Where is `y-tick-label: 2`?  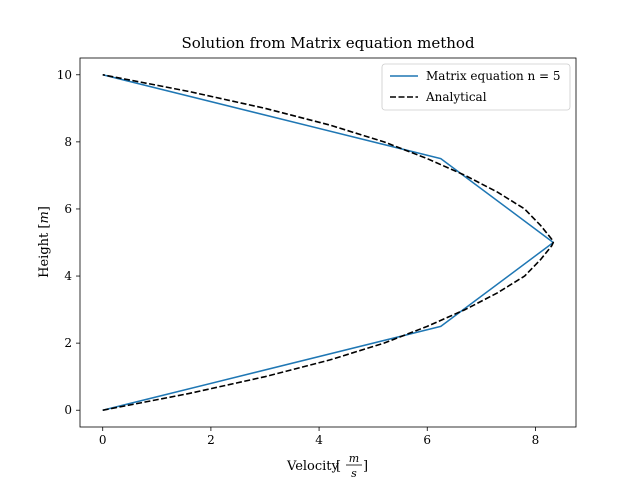
y-tick-label: 2 is located at coordinates (68, 343).